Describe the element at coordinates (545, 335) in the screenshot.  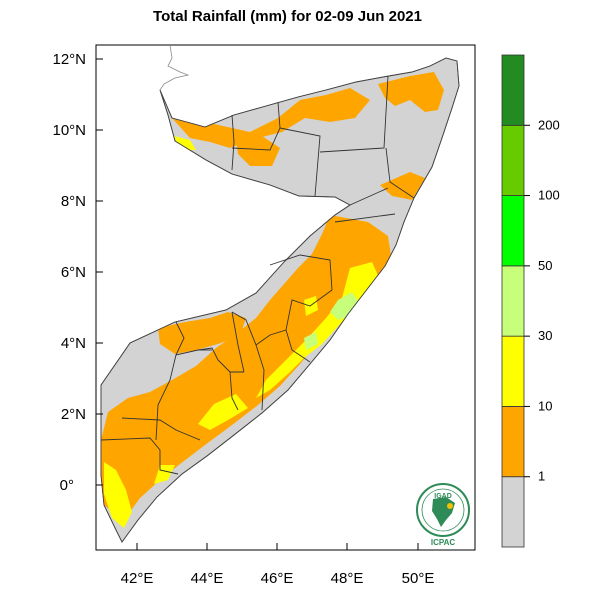
I see `legend-label: 30` at that location.